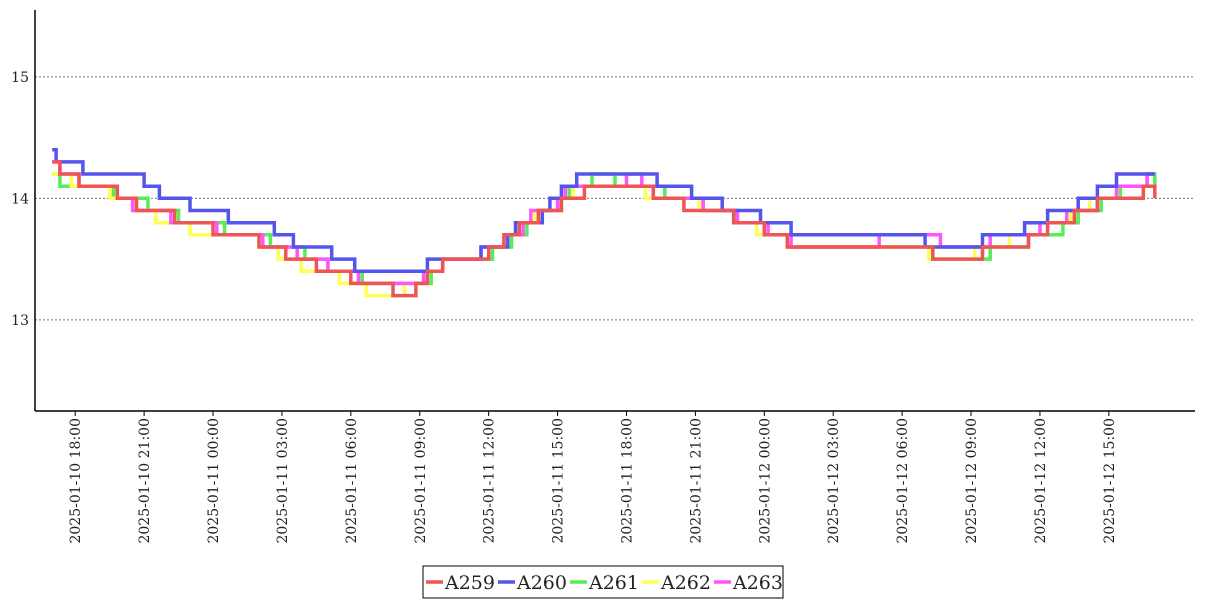  Describe the element at coordinates (490, 481) in the screenshot. I see `x-tick-label: 2025-01-11 12:00` at that location.